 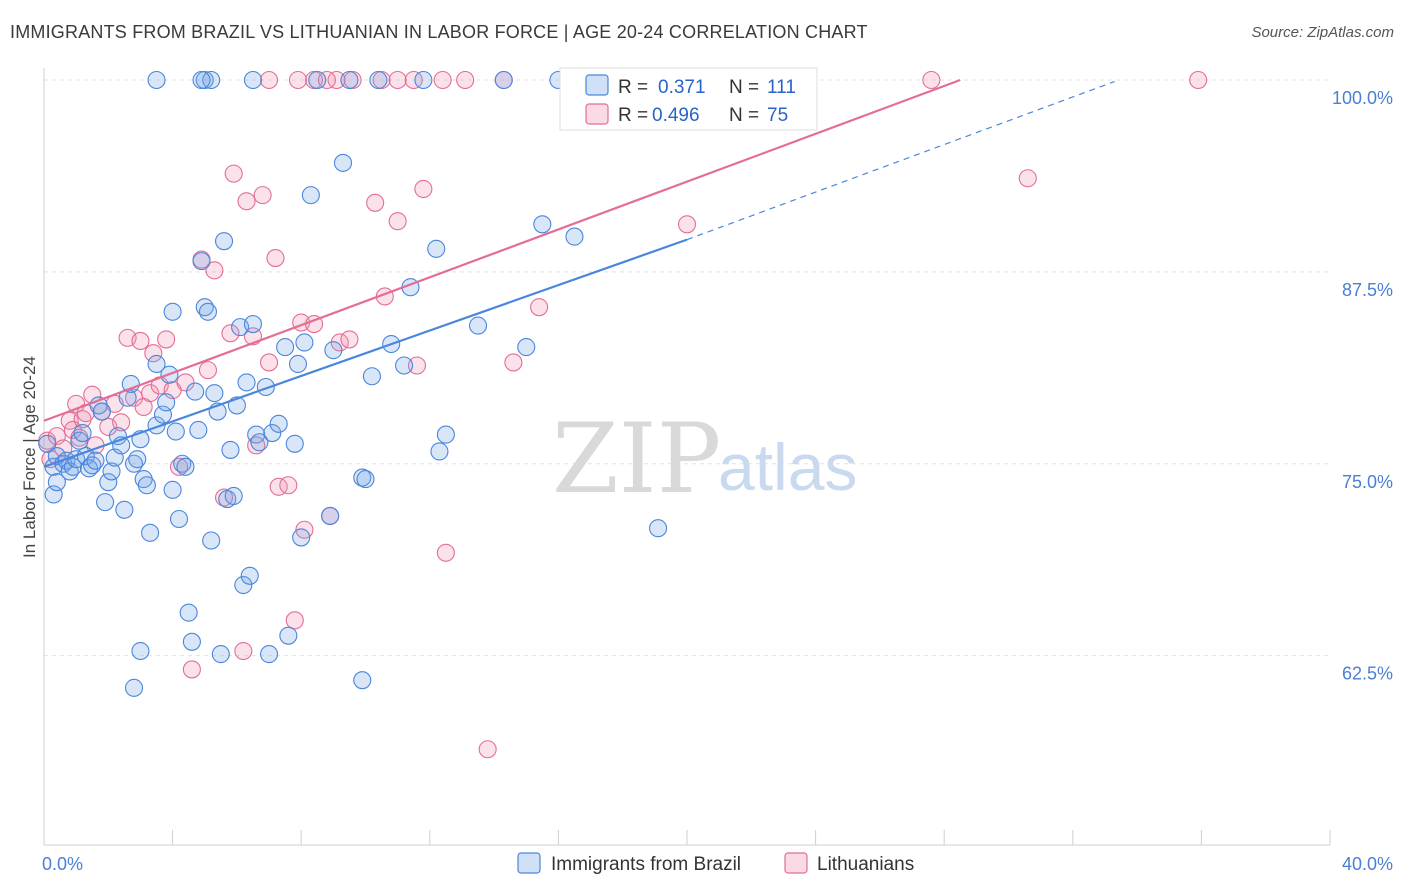 I want to click on legend-r-label-2: R =, so click(x=633, y=115).